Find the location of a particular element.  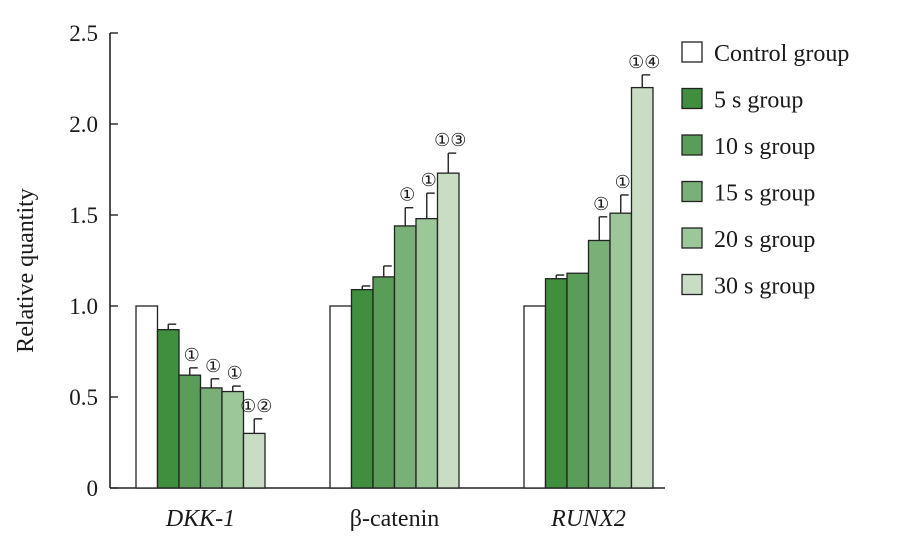

legend-label: 10 s group is located at coordinates (764, 147).